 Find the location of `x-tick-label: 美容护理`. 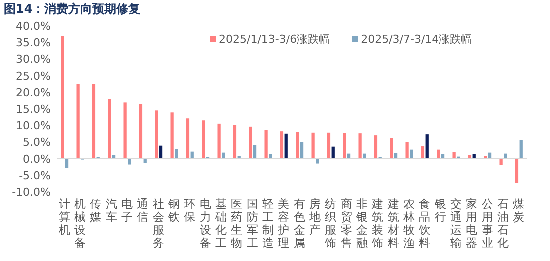

x-tick-label: 美容护理 is located at coordinates (283, 223).